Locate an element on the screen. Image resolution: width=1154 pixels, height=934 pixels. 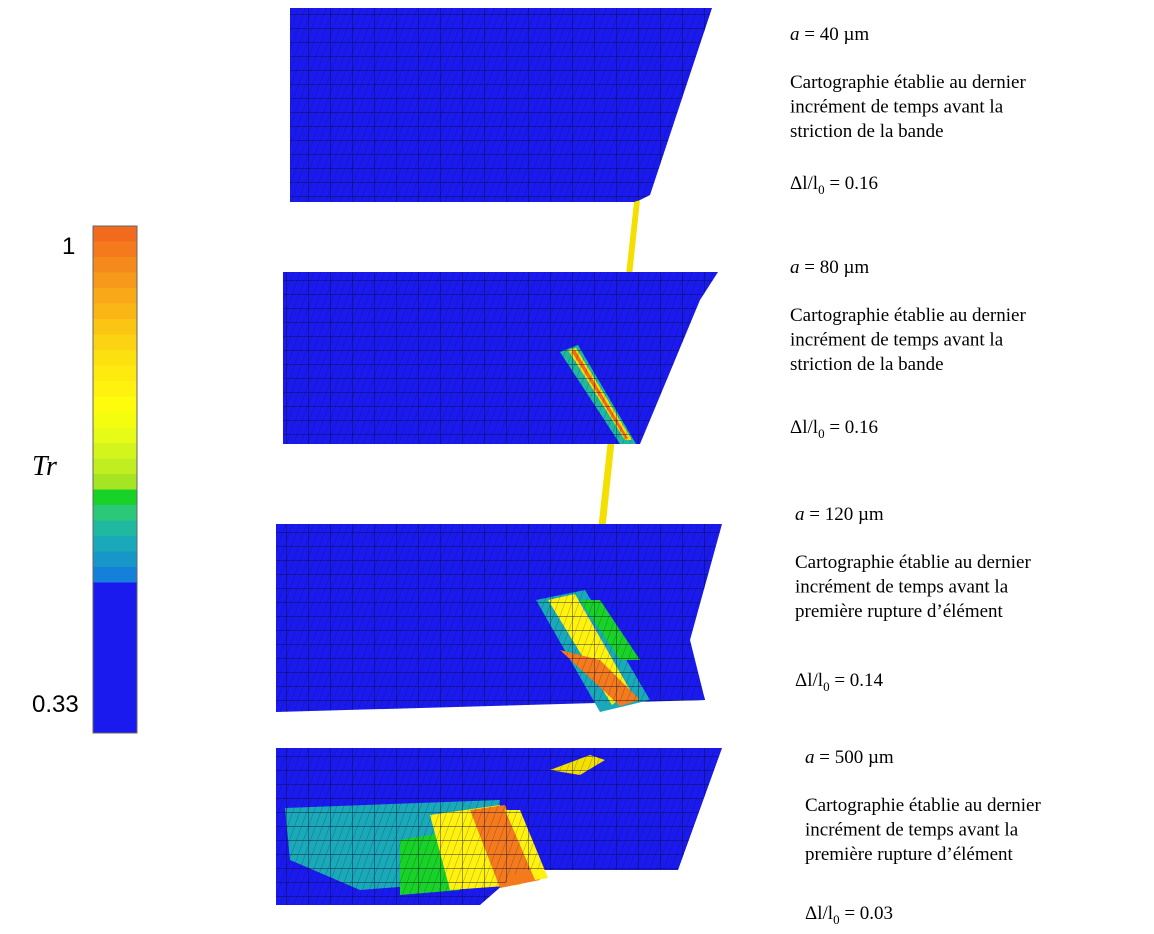
colorbar-frame is located at coordinates (115, 479).